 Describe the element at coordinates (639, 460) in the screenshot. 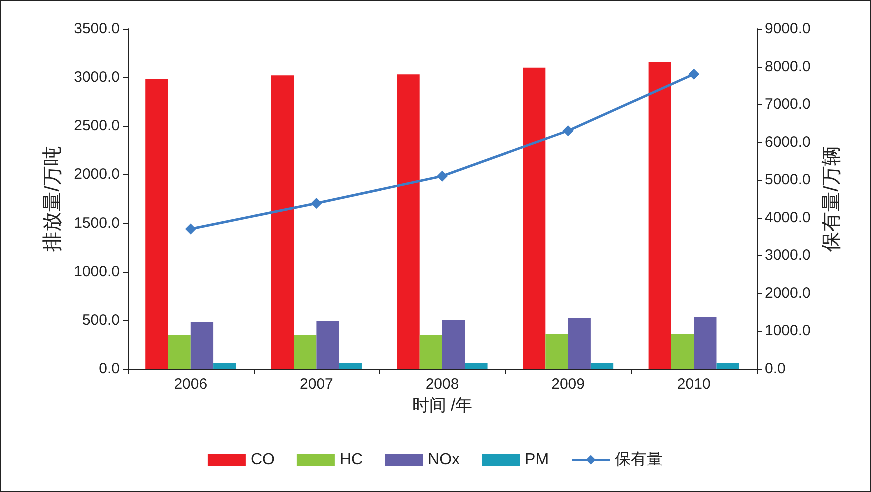

I see `legend-label: 保有量` at that location.